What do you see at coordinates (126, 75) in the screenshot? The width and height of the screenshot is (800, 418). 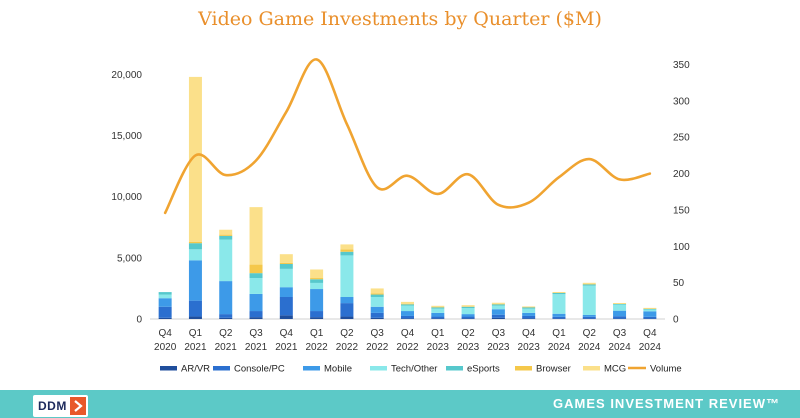 I see `left-tick-label: 20,000` at bounding box center [126, 75].